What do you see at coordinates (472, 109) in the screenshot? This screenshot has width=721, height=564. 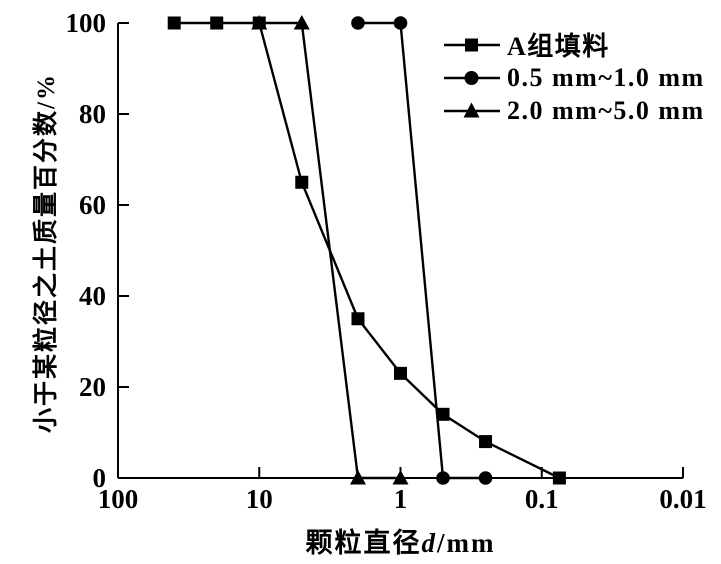 I see `legend-triangle-marker-icon` at bounding box center [472, 109].